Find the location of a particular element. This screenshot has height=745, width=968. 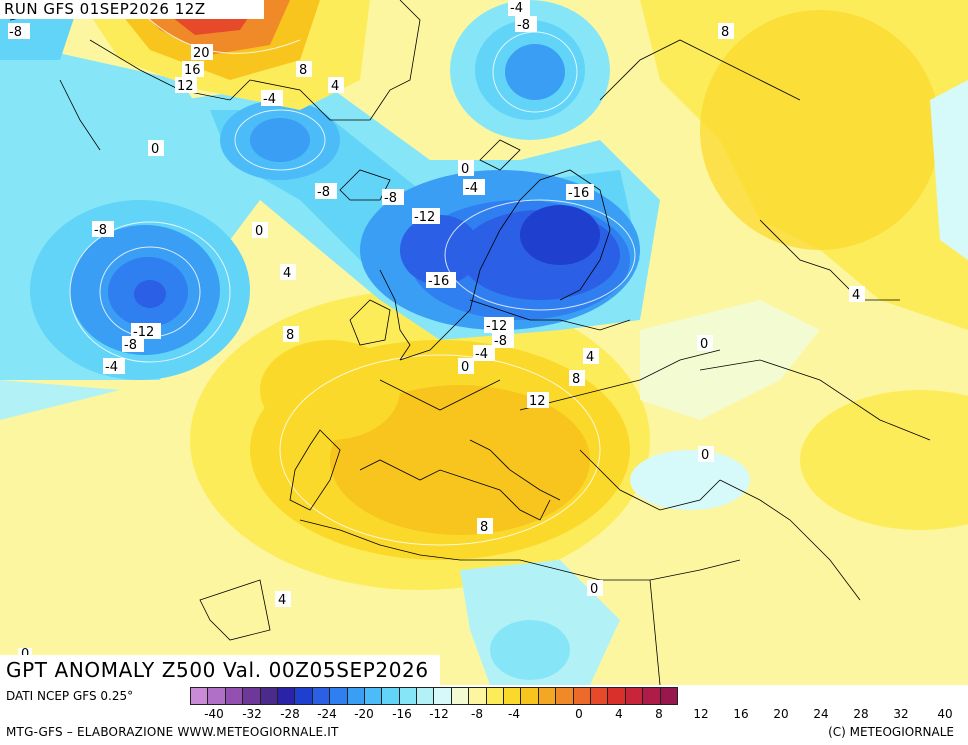

data-source-label: DATI NCEP GFS 0.25° is located at coordinates (70, 696).